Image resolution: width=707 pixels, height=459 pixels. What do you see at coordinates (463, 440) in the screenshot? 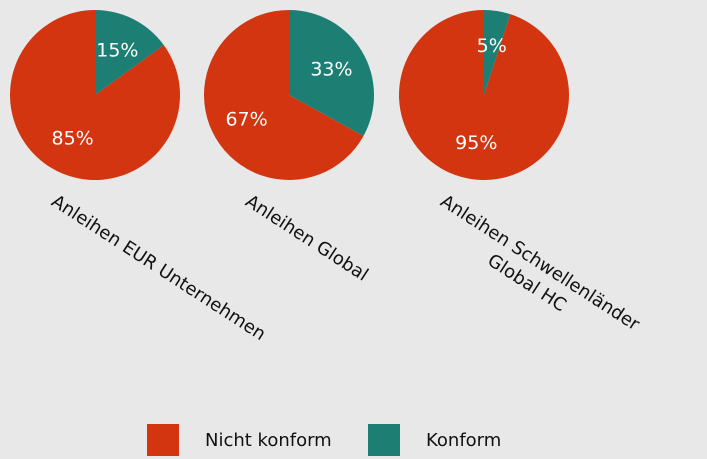
I see `legend-label: Konform` at bounding box center [463, 440].